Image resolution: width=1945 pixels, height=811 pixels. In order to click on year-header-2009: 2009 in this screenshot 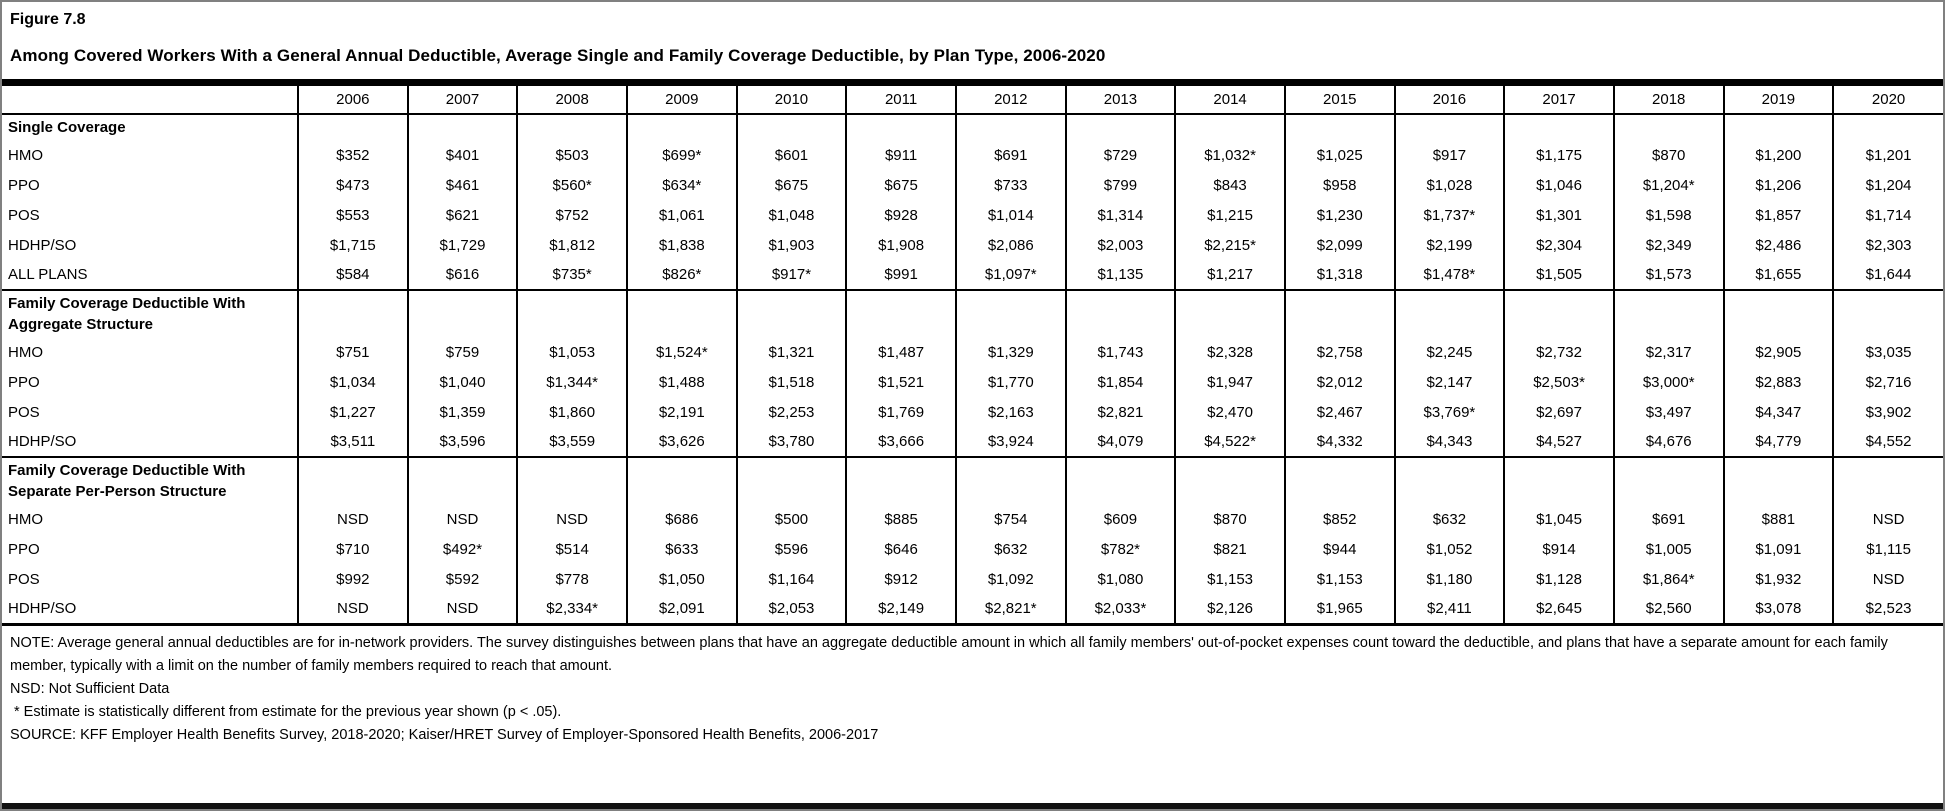, I will do `click(681, 100)`.